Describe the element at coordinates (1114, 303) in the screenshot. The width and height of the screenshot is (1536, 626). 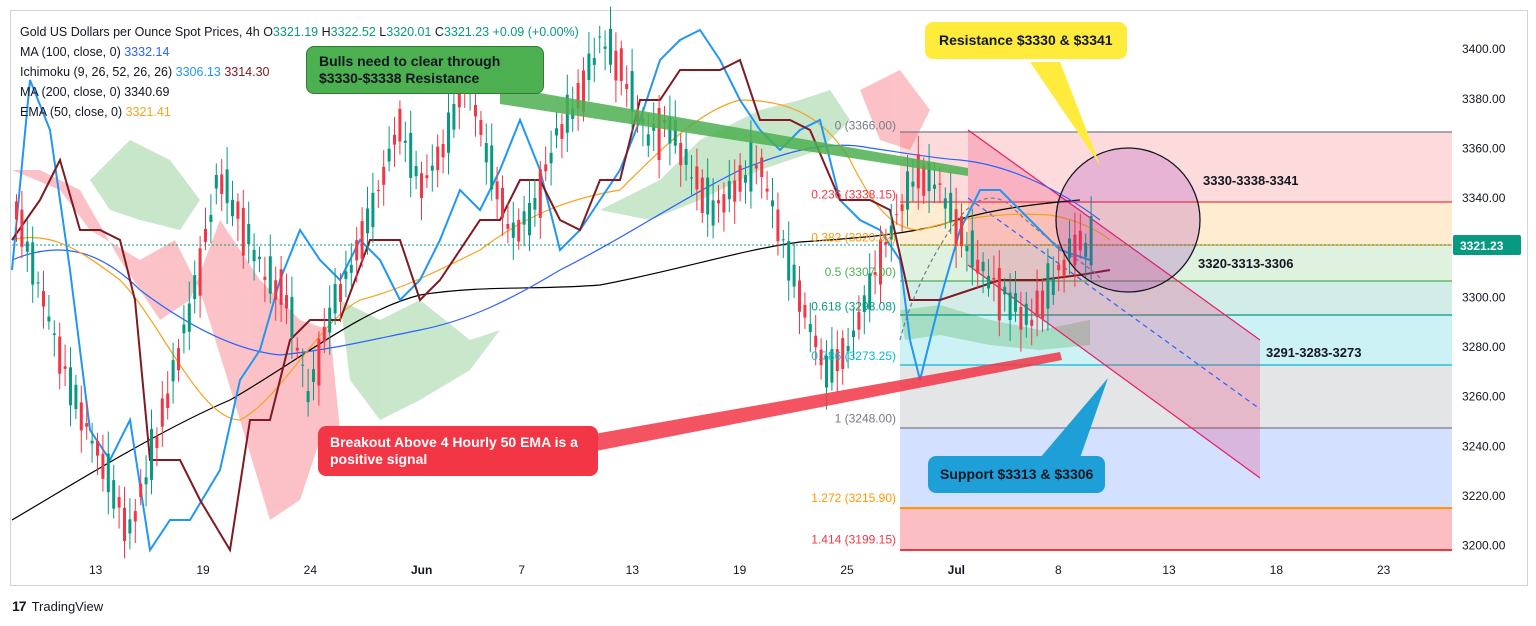
I see `channel-mid` at that location.